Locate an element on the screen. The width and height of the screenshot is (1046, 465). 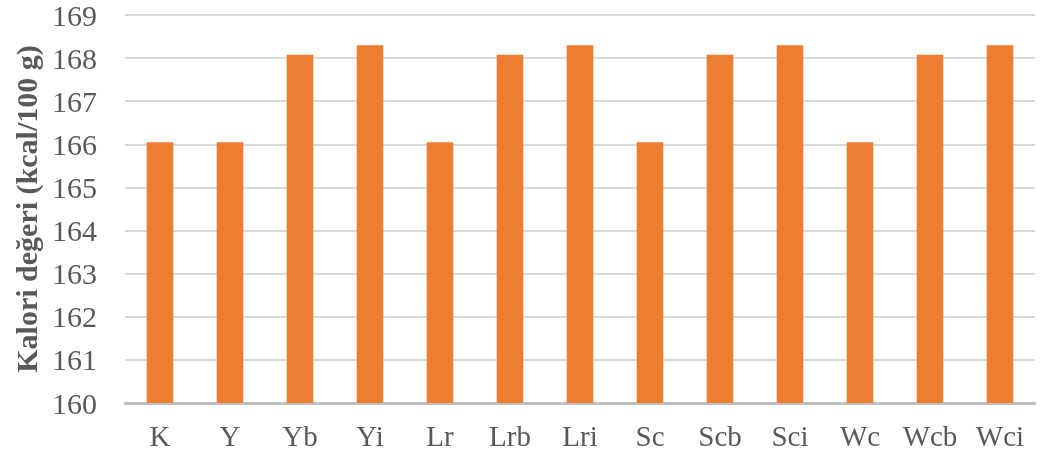
y-tick-label: 169 is located at coordinates (74, 16).